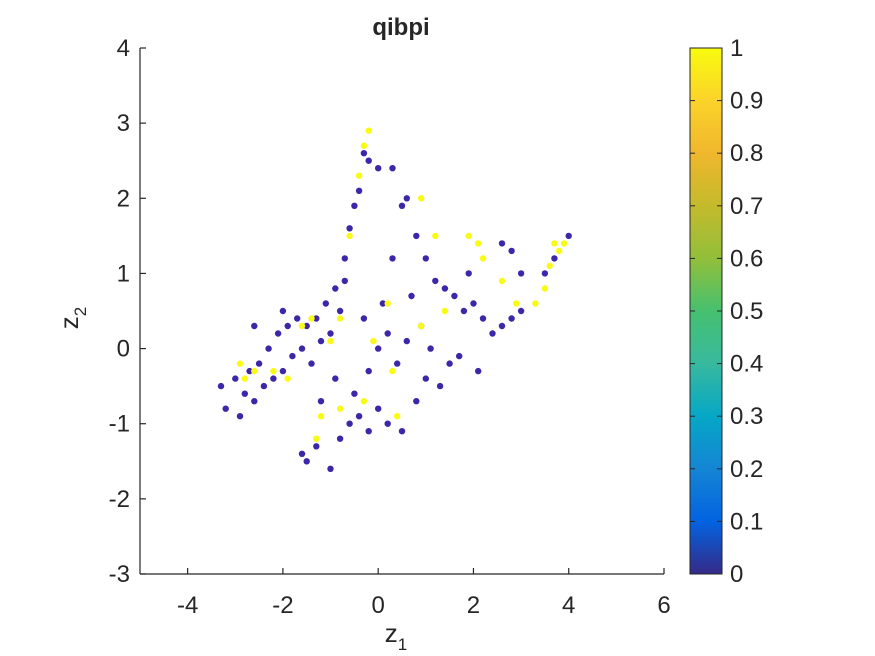 This screenshot has width=875, height=656. I want to click on x-axis-label-sub: 1, so click(402, 644).